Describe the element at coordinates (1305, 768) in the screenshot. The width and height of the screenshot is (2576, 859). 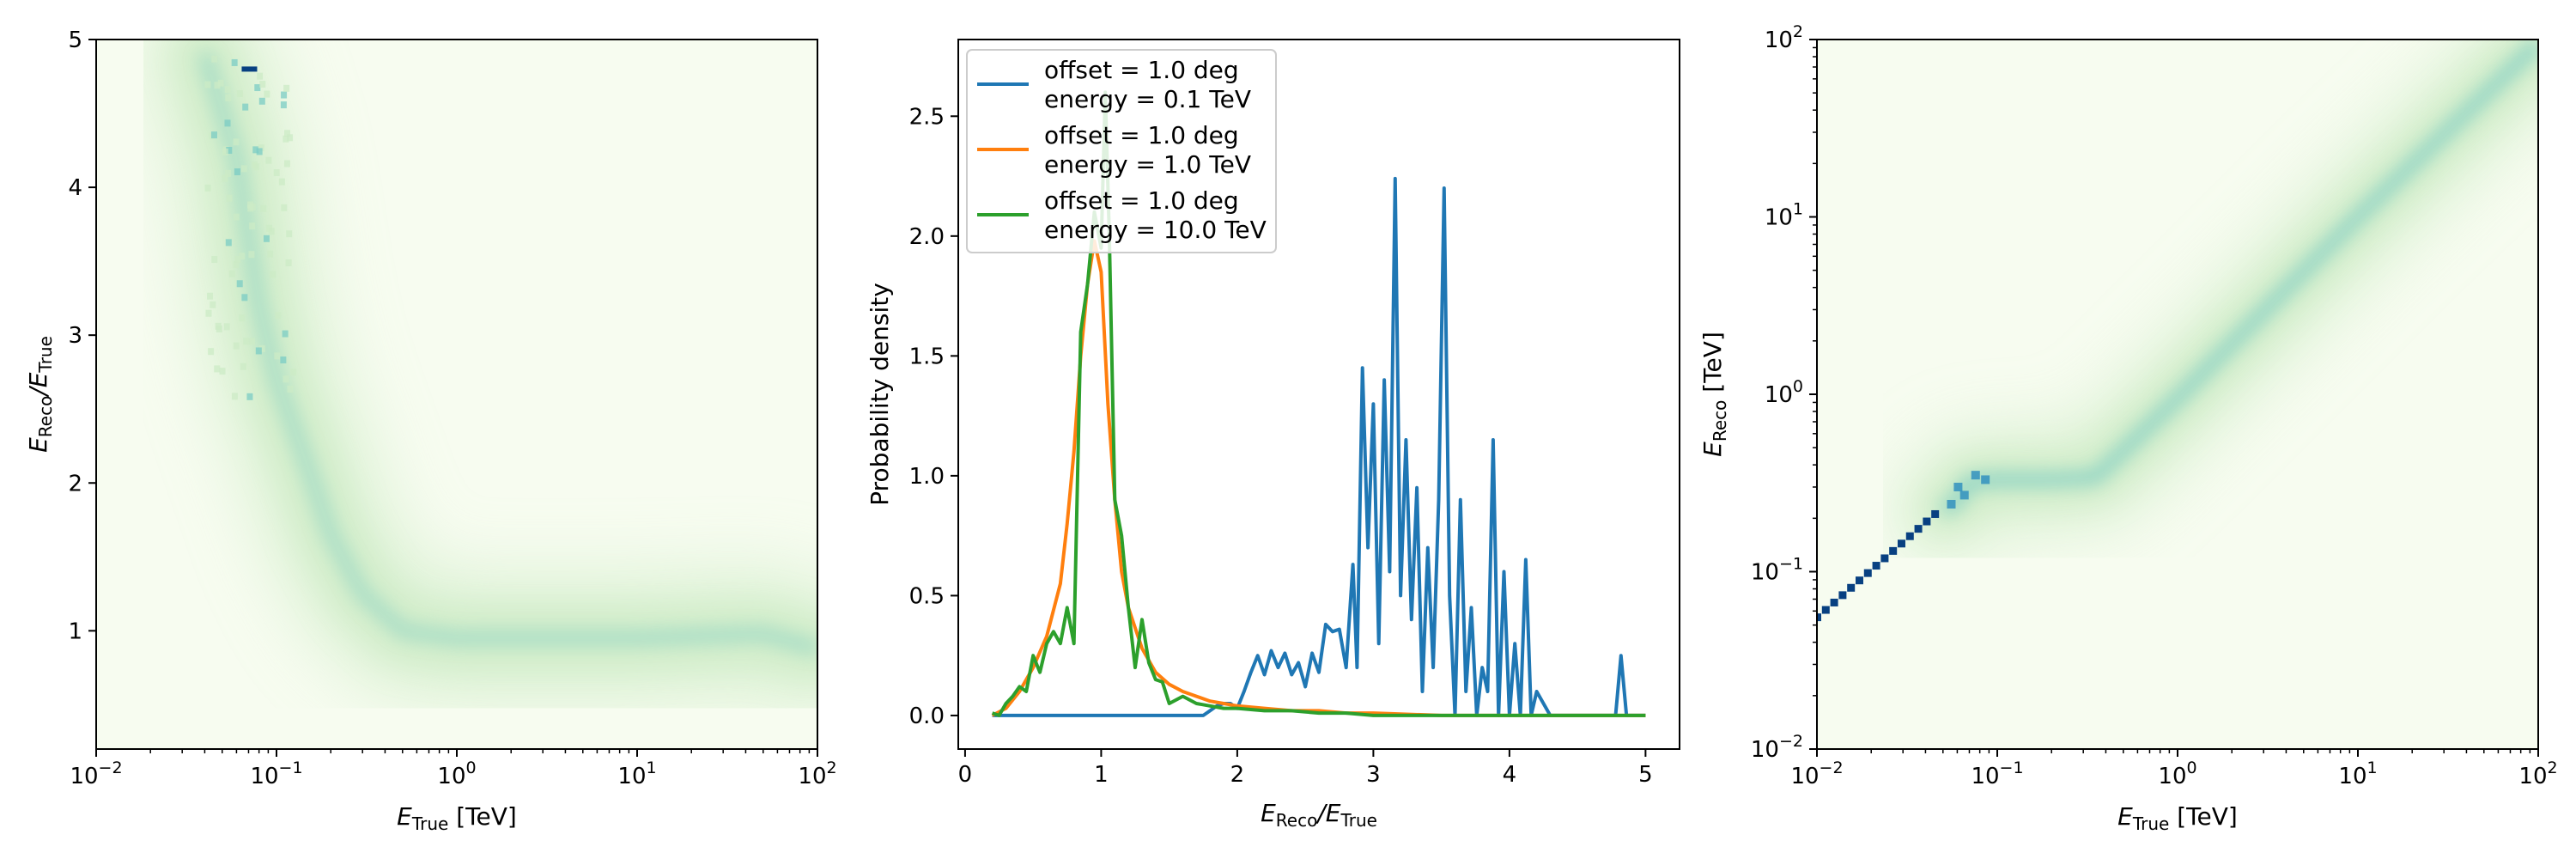
I see `x-ticks-b: 0 1 2 3 4 5` at that location.